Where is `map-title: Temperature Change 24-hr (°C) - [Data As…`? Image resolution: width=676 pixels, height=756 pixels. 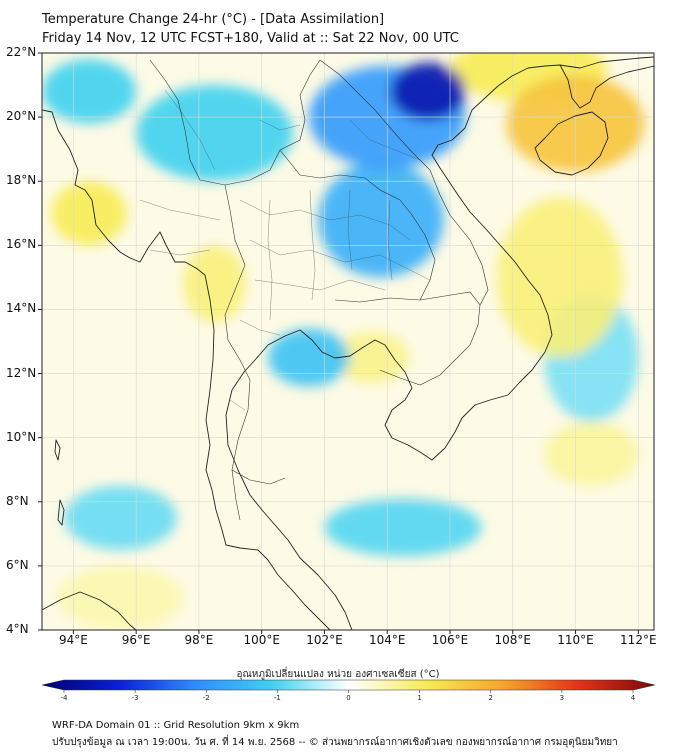 map-title: Temperature Change 24-hr (°C) - [Data As… is located at coordinates (213, 19).